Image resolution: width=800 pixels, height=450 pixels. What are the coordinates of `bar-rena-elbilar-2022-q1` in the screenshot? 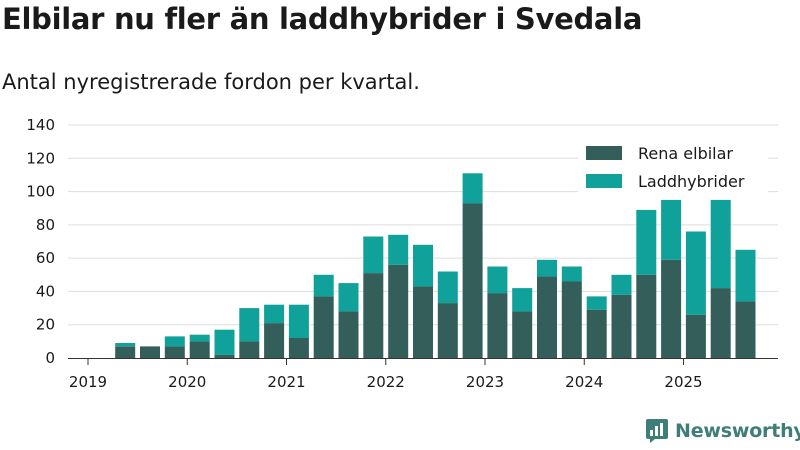 It's located at (398, 311).